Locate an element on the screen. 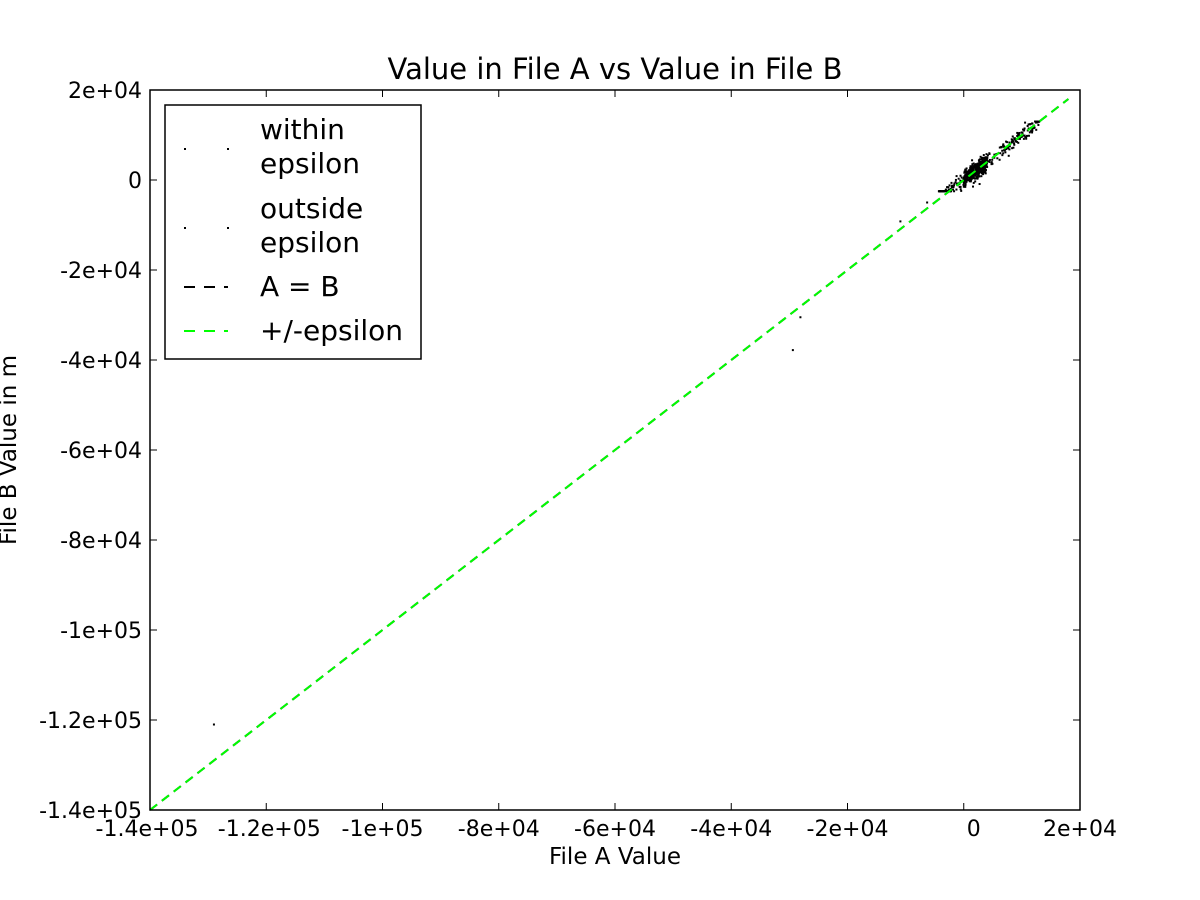  y-tick-label: -4e+04 is located at coordinates (101, 361).